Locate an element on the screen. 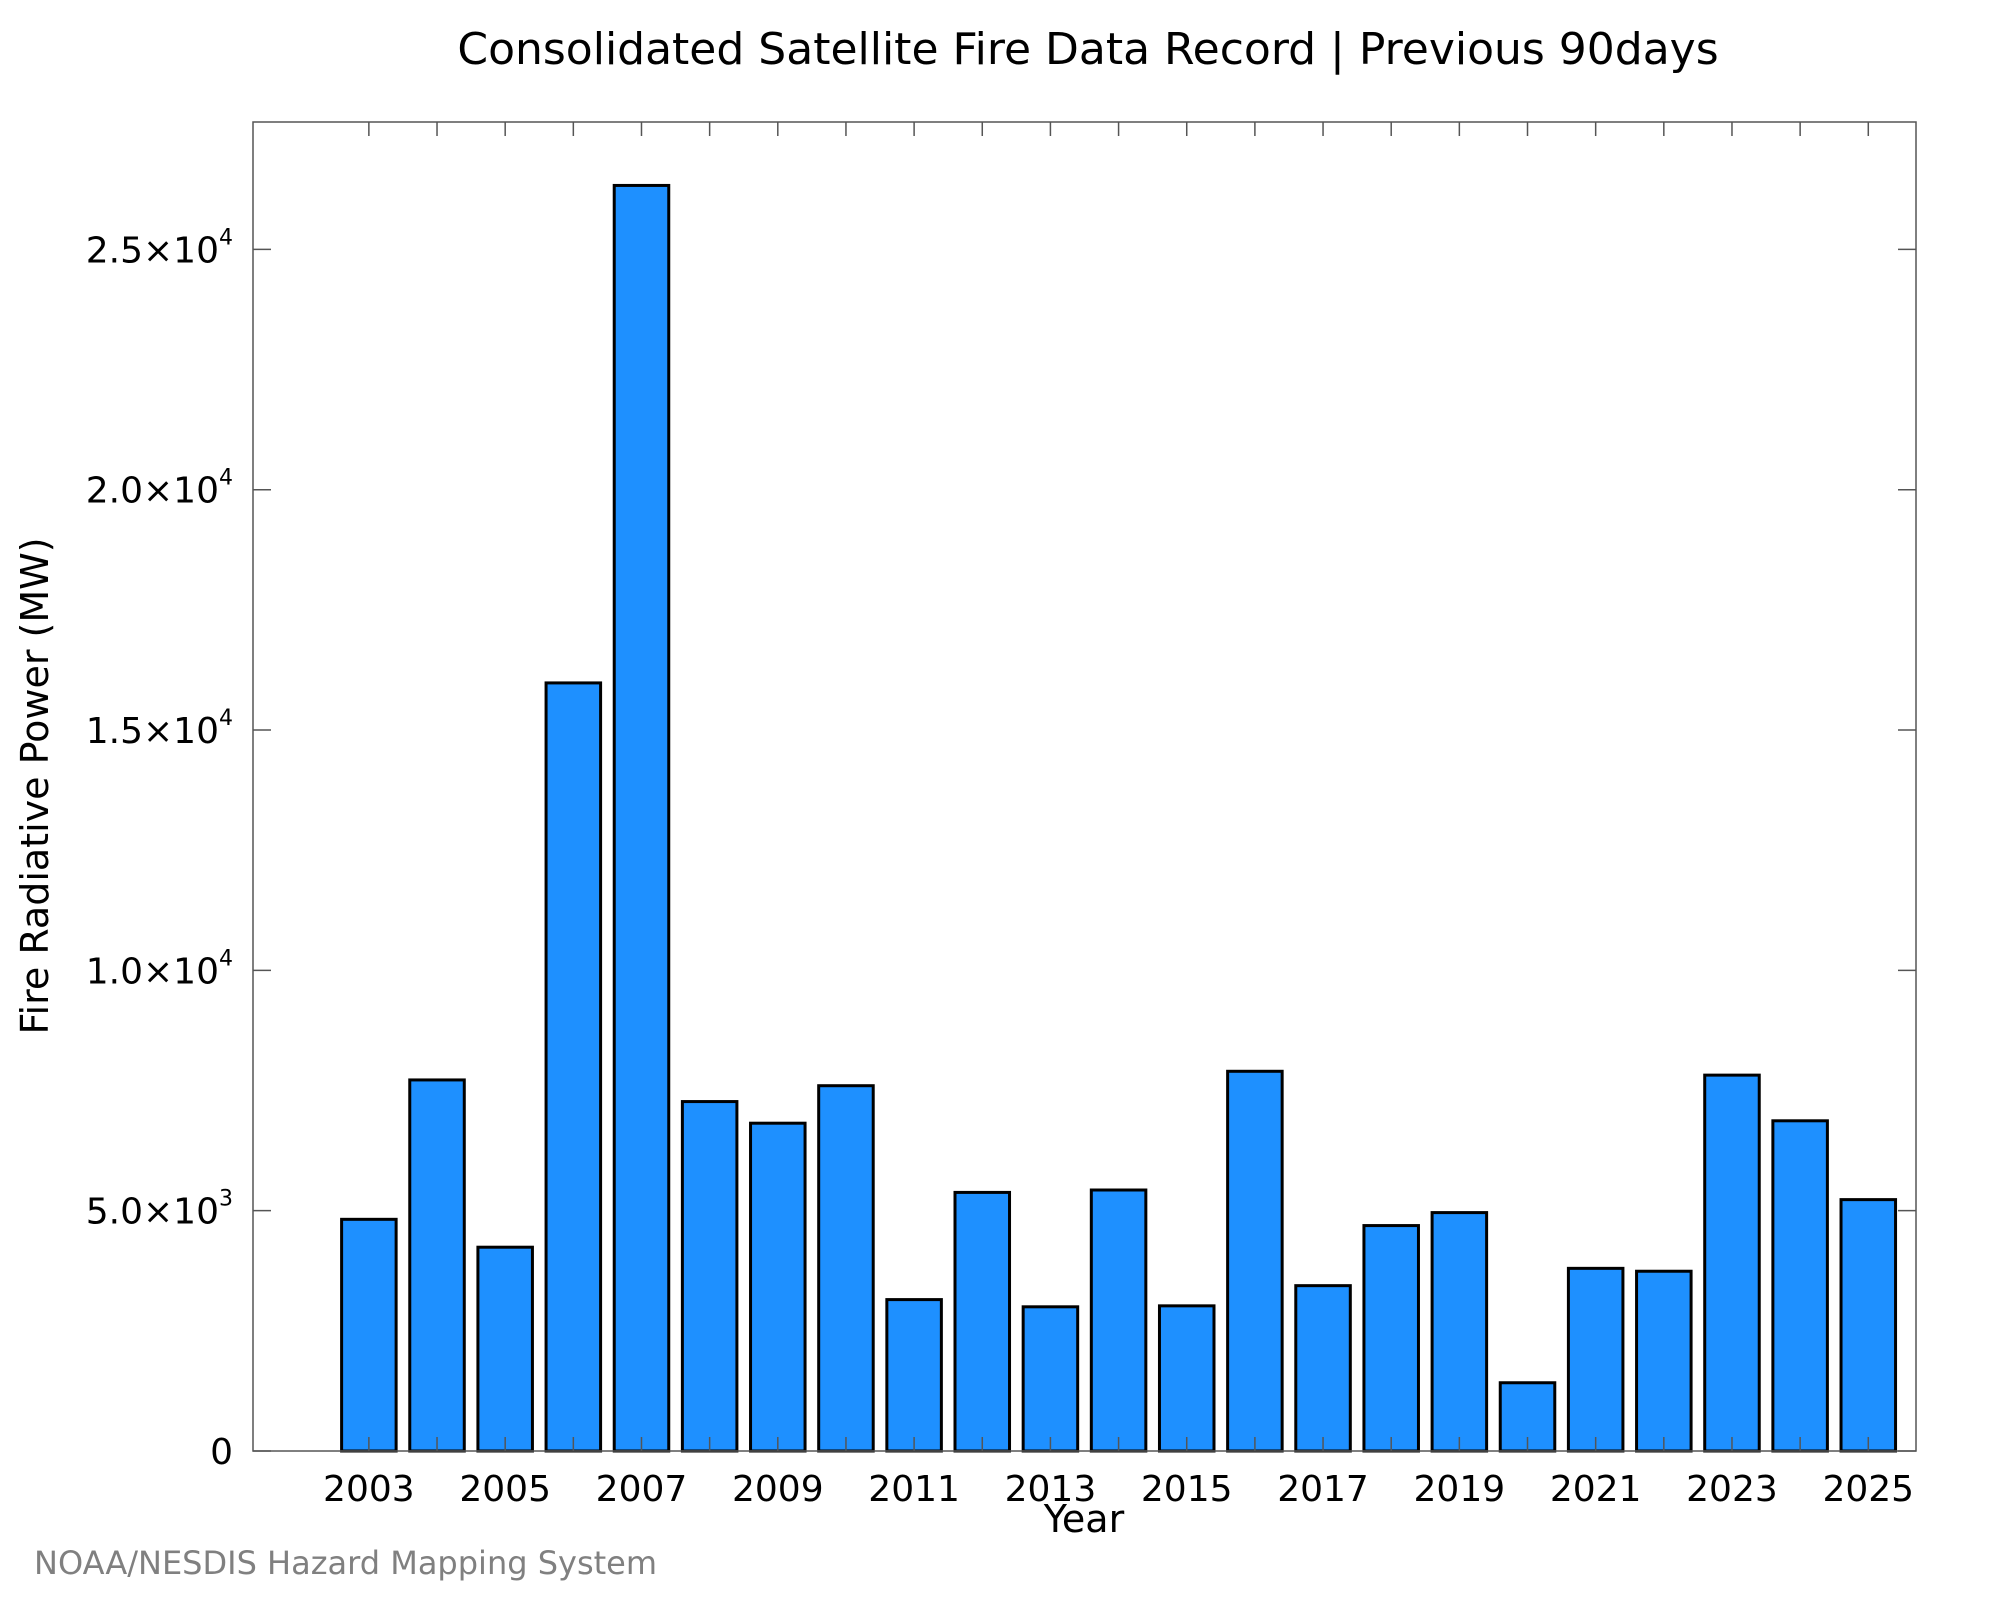 The width and height of the screenshot is (2000, 1600). x-tick-label: 2003 is located at coordinates (369, 1489).